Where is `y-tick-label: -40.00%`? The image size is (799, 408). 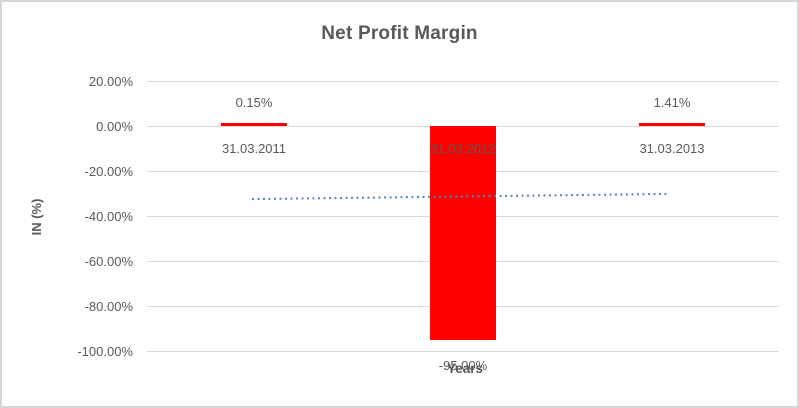 y-tick-label: -40.00% is located at coordinates (108, 216).